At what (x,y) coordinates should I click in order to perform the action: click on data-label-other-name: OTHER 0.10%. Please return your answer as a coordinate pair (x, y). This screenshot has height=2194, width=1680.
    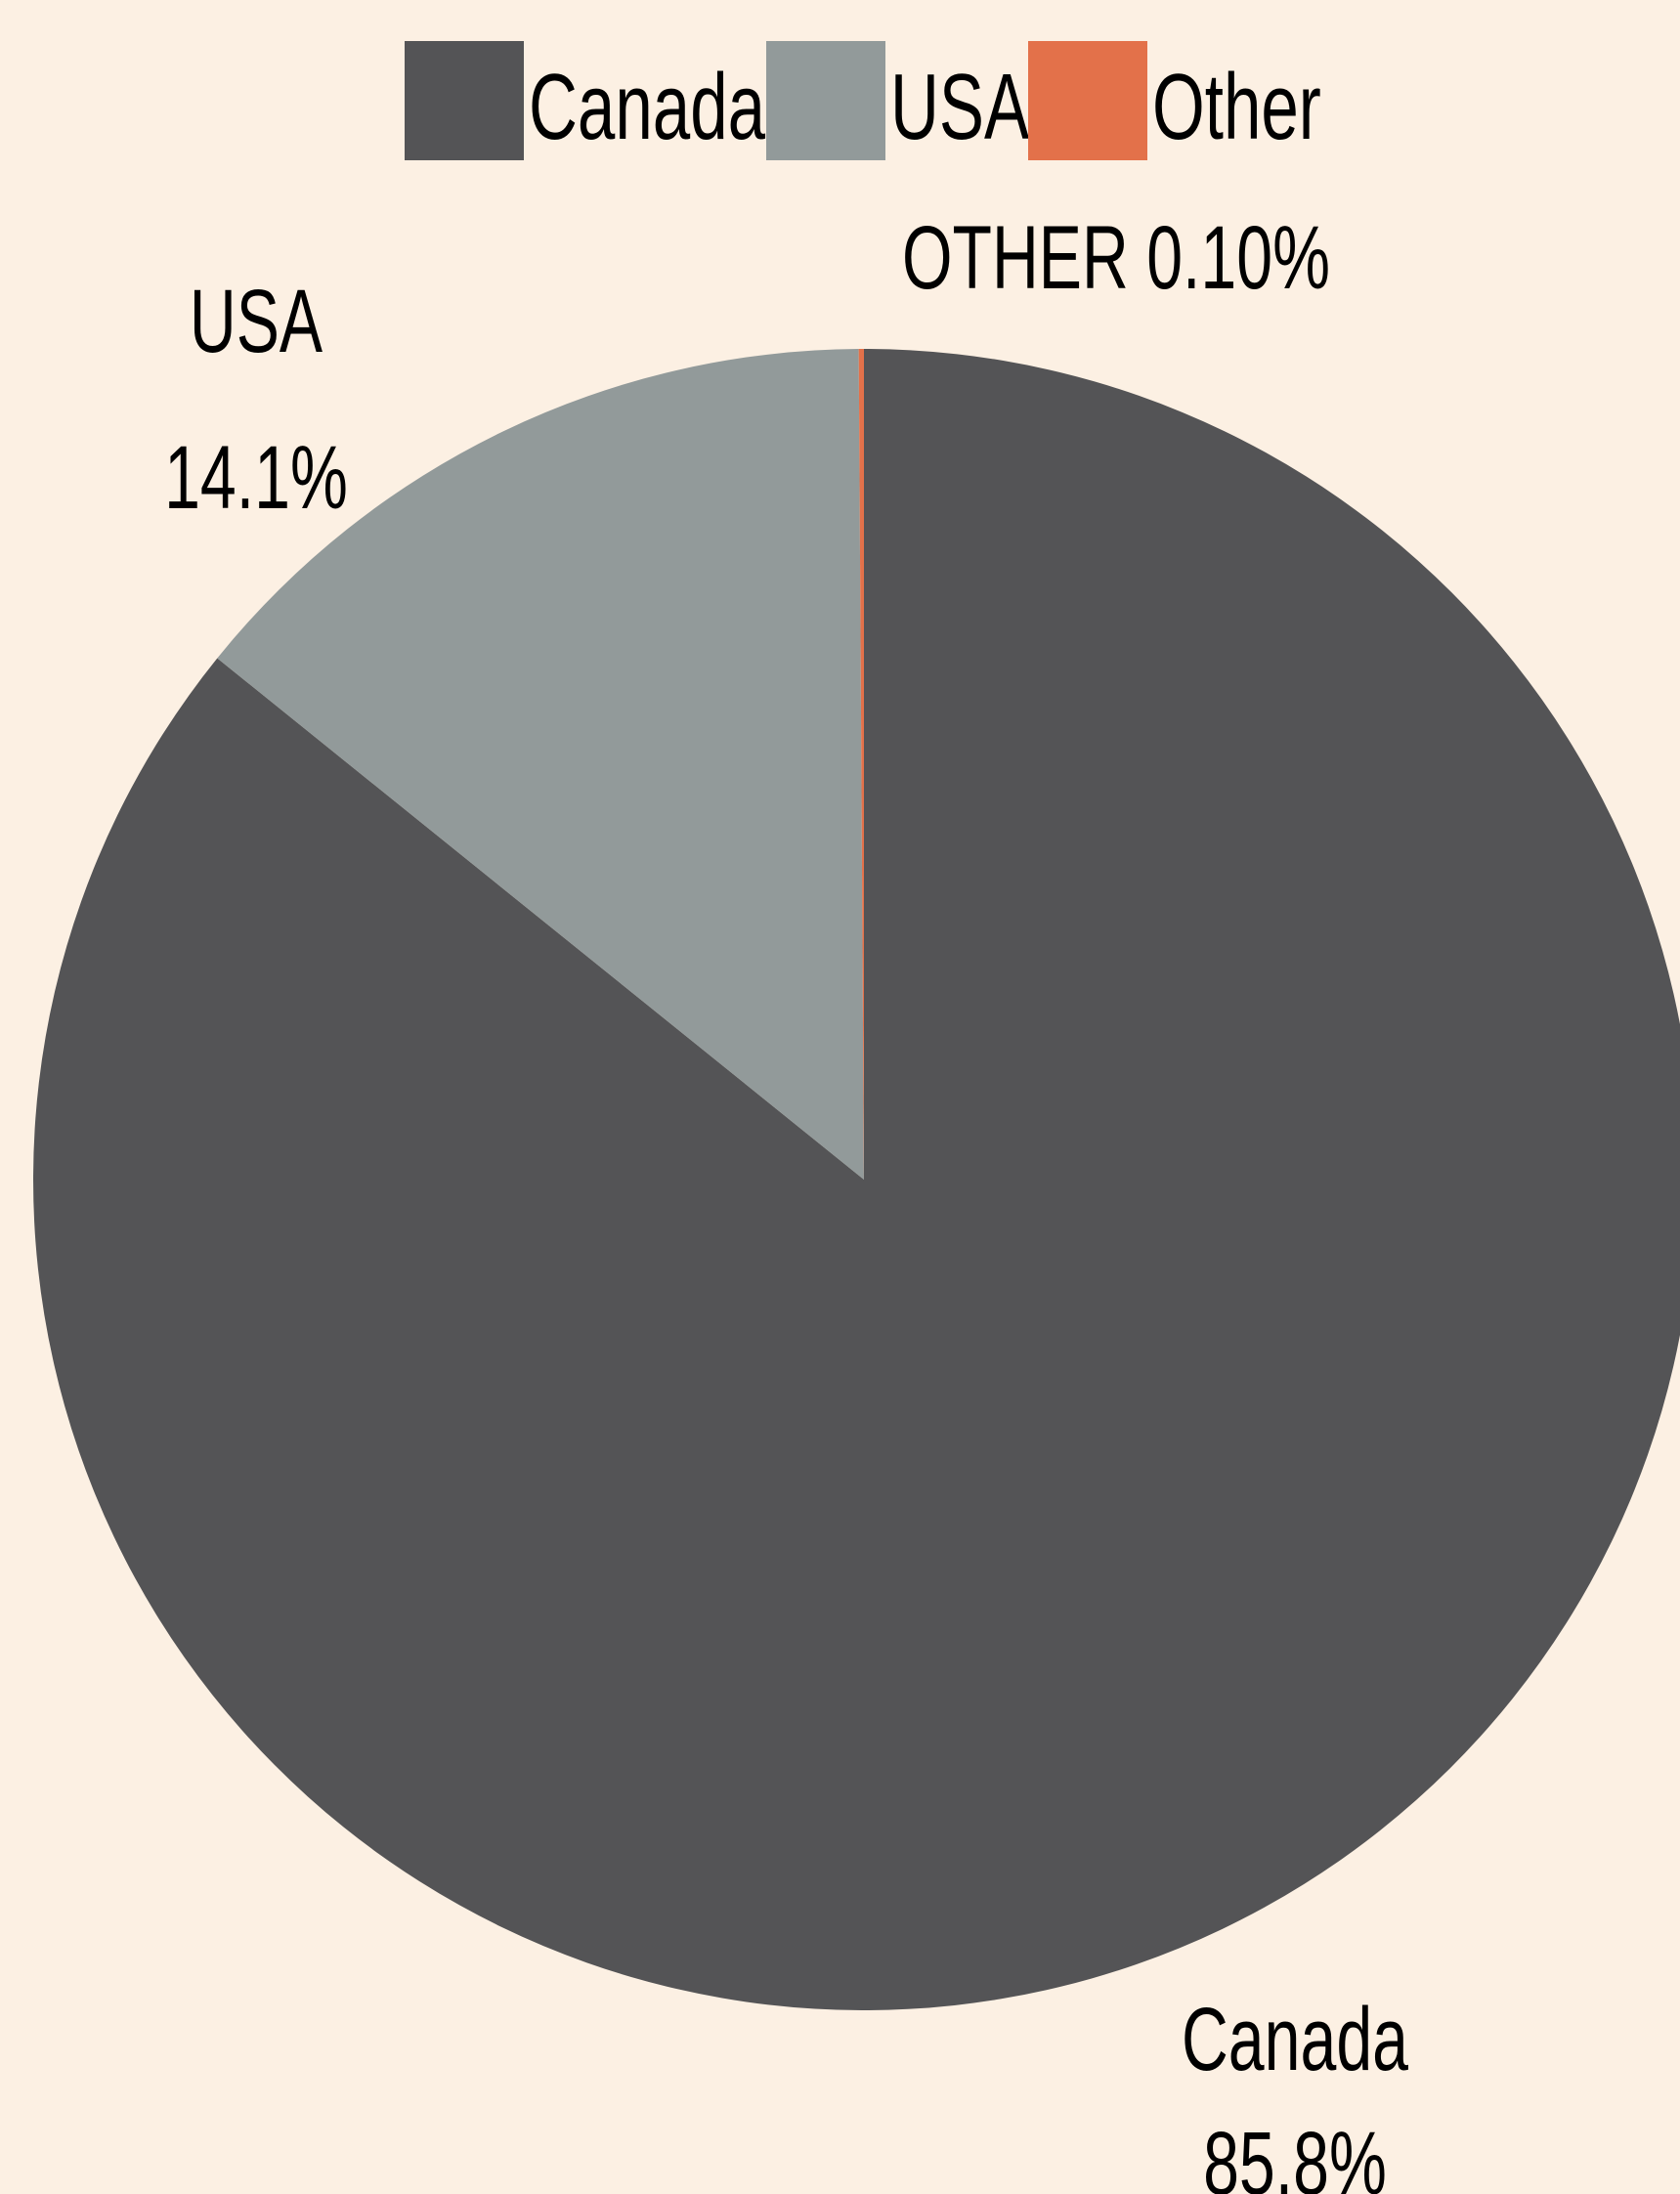
    Looking at the image, I should click on (1116, 257).